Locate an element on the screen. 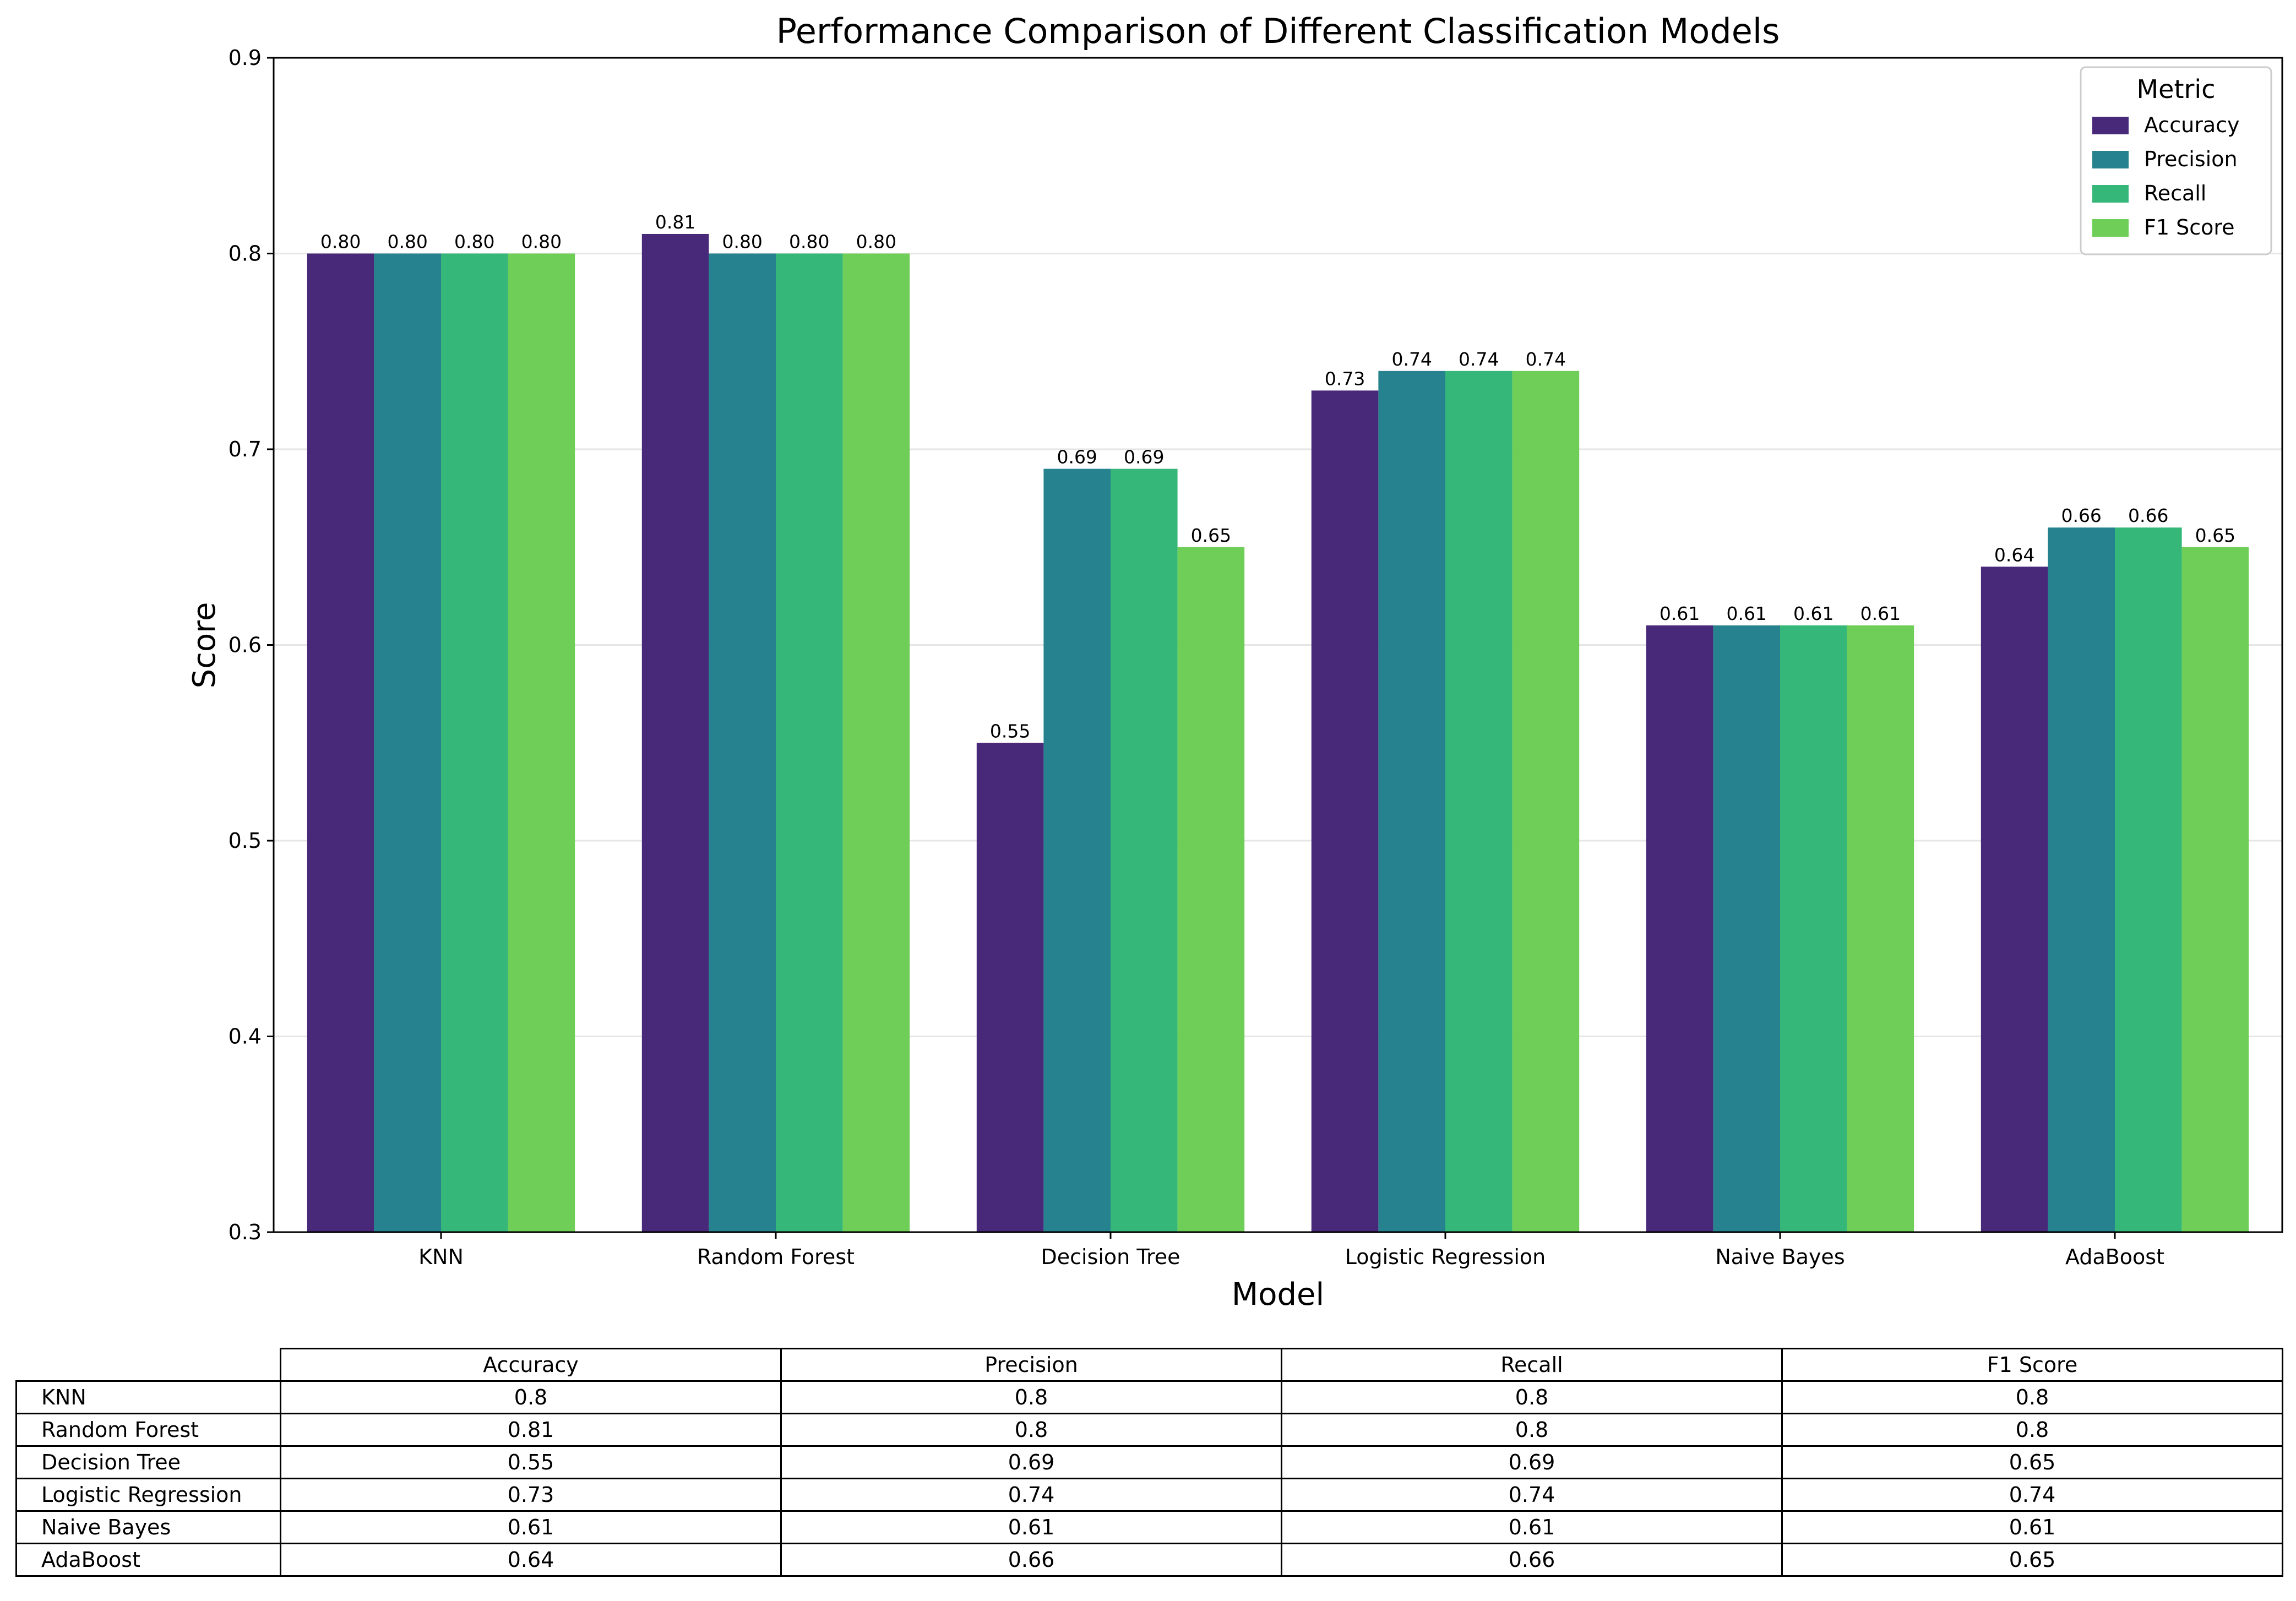  table-cell: 0.81 is located at coordinates (531, 1430).